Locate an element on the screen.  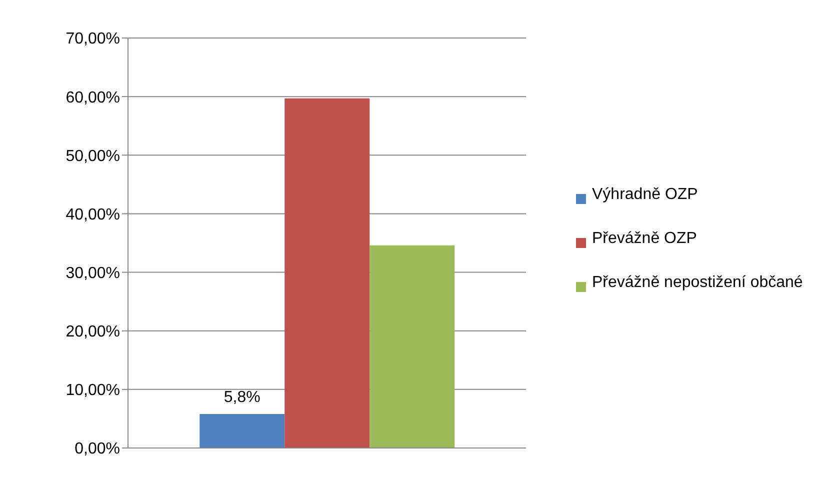
y-tick-label: 20,00% is located at coordinates (93, 332).